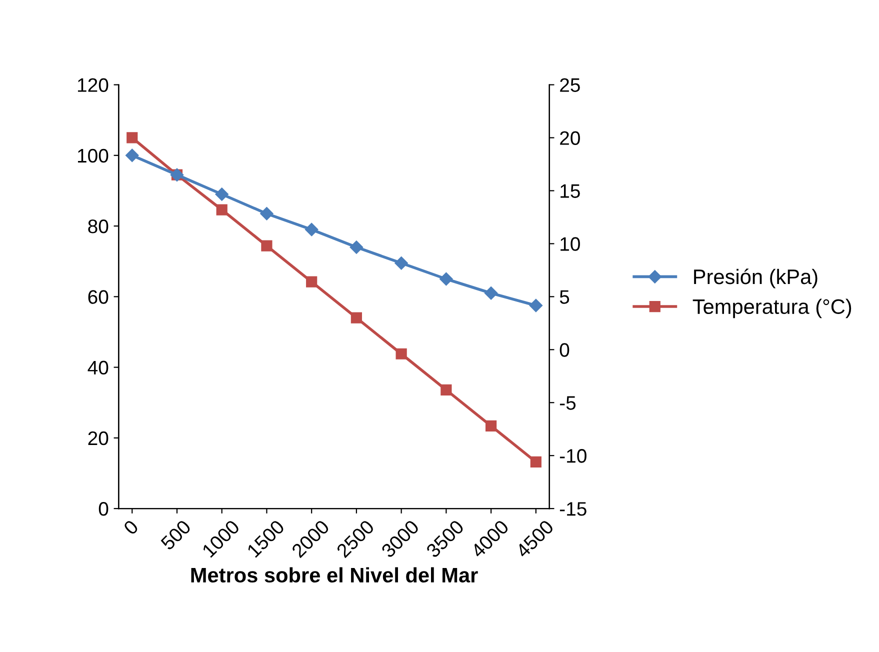  What do you see at coordinates (103, 509) in the screenshot?
I see `y-tick-label: 0` at bounding box center [103, 509].